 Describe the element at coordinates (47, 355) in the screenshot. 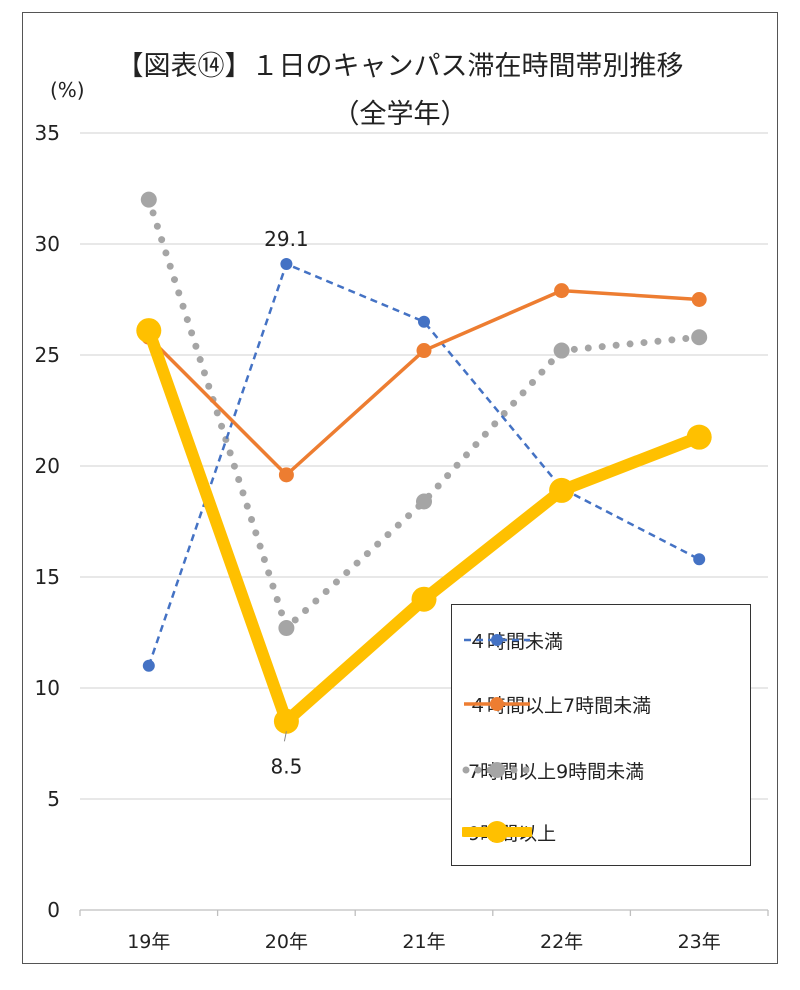

I see `y-tick-label: 25` at that location.